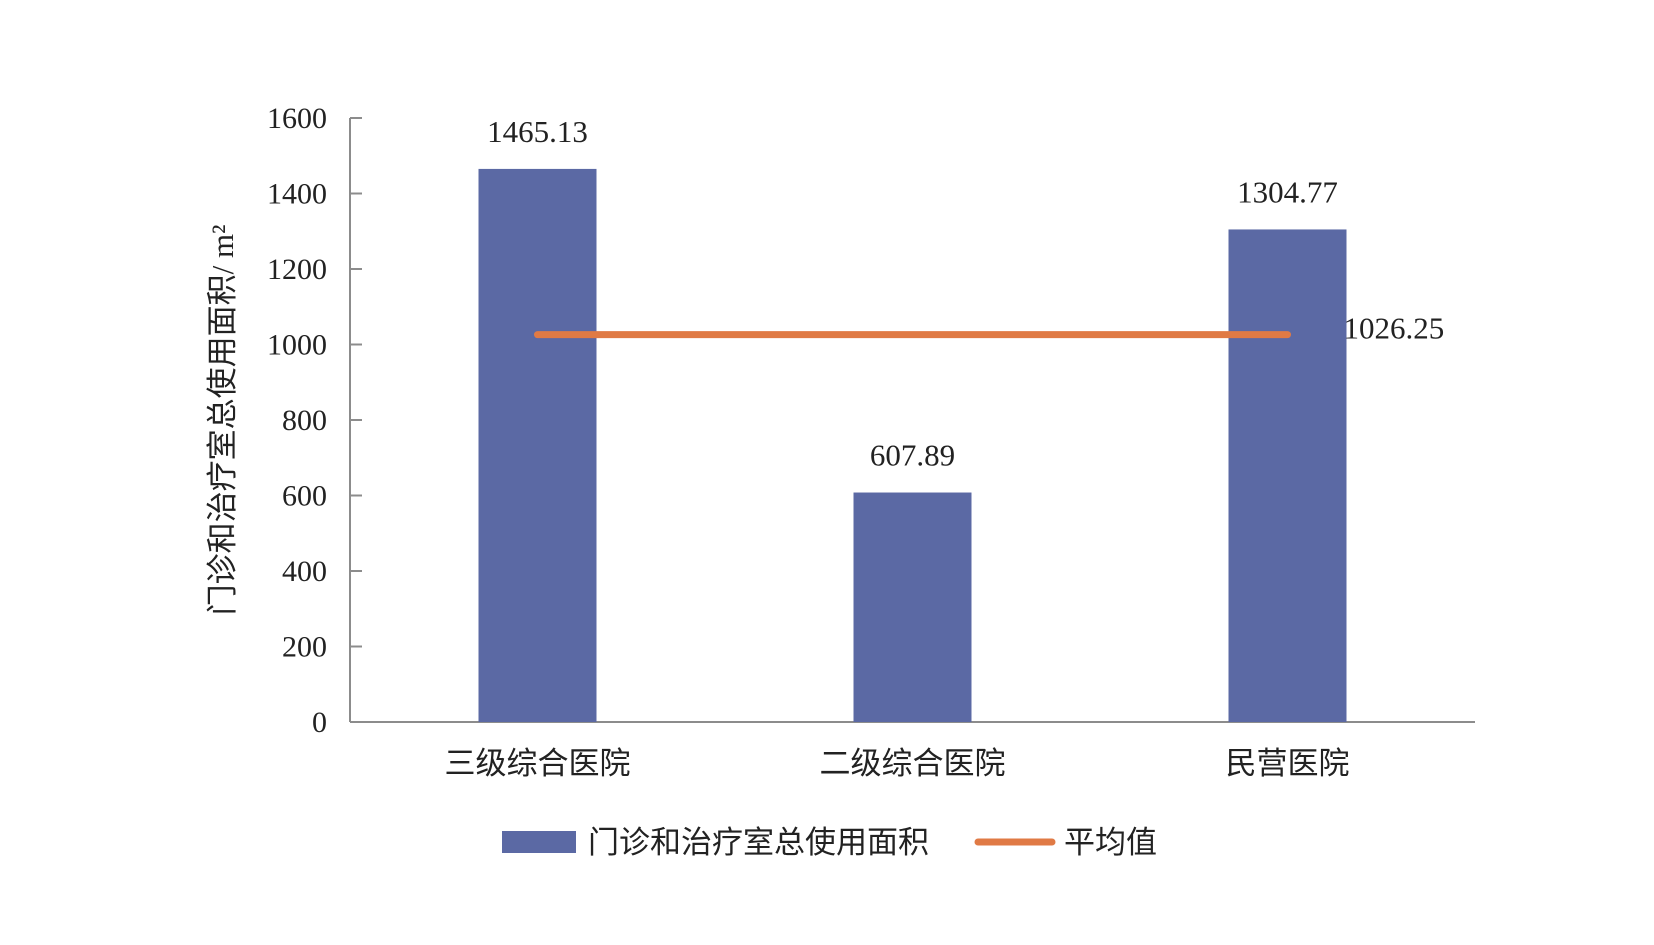  What do you see at coordinates (304, 647) in the screenshot?
I see `y-tick-label: 200` at bounding box center [304, 647].